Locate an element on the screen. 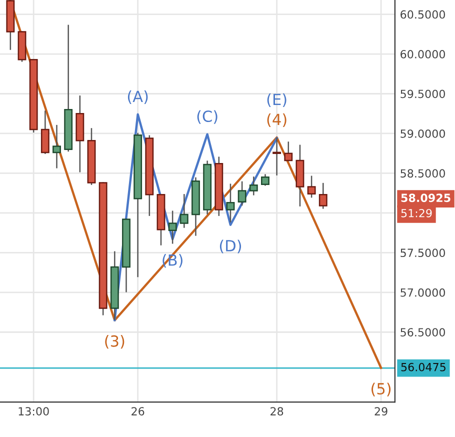 The width and height of the screenshot is (455, 437). y-tick-label: 57.0000 is located at coordinates (423, 292).